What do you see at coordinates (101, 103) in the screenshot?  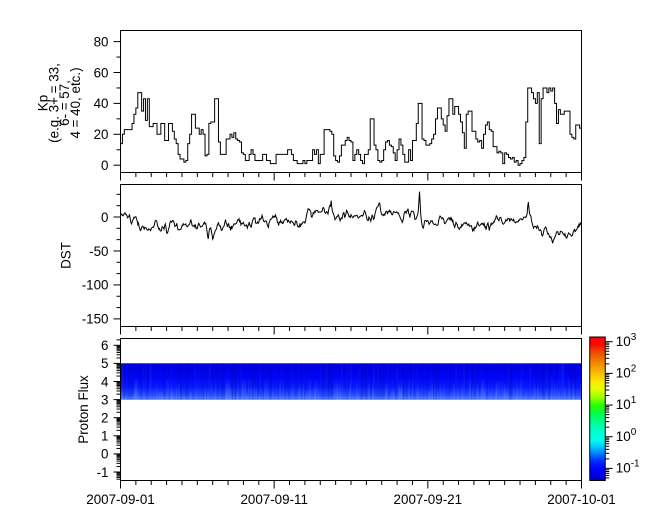 I see `svg-text: 40` at bounding box center [101, 103].